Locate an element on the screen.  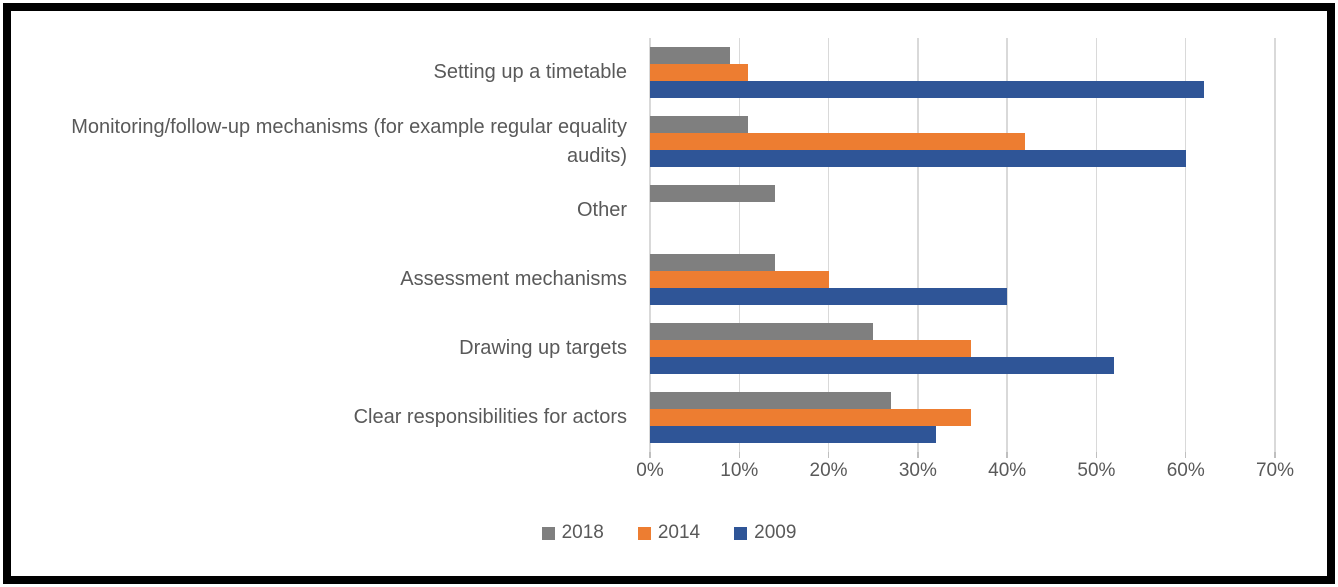
legend-item-2014: 2014 is located at coordinates (669, 533).